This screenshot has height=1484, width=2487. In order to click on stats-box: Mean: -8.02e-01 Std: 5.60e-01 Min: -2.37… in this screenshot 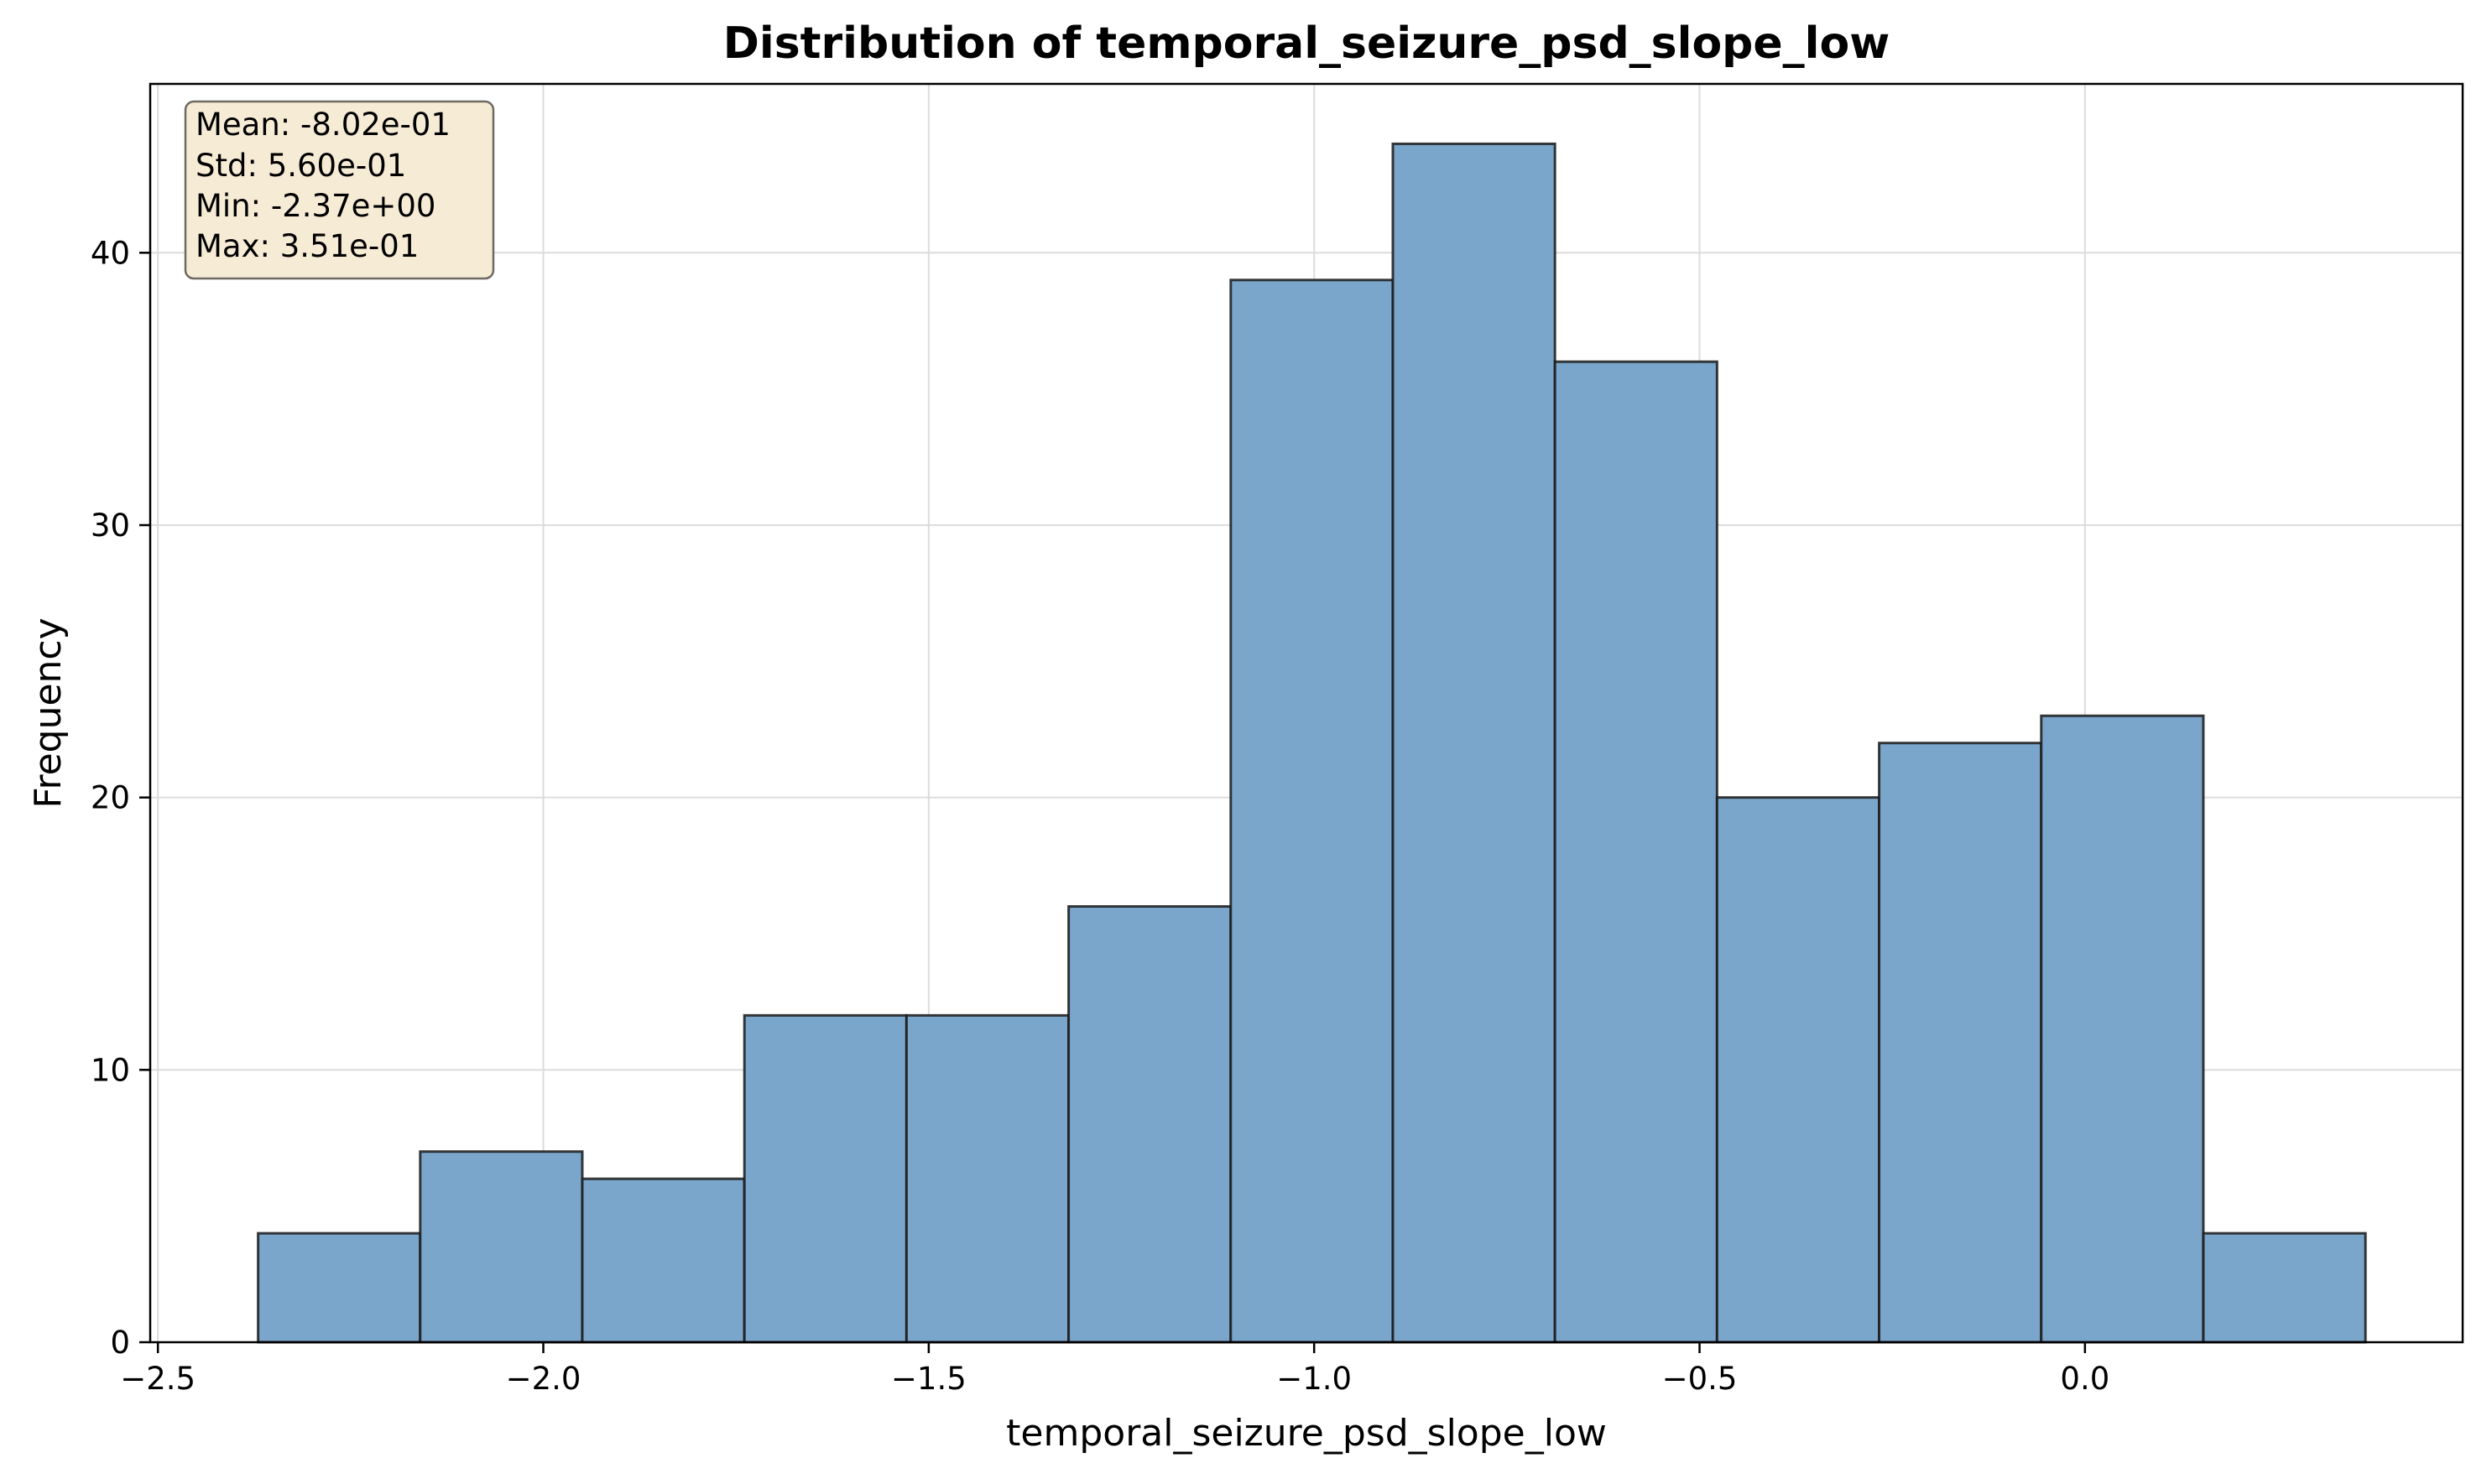, I will do `click(339, 190)`.